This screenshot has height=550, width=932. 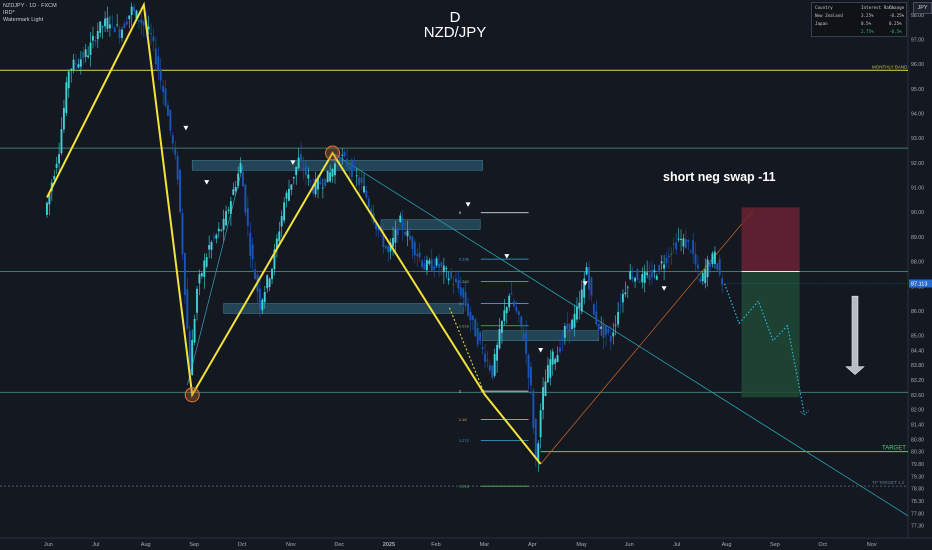 What do you see at coordinates (242, 545) in the screenshot?
I see `x-tick-label: Oct` at bounding box center [242, 545].